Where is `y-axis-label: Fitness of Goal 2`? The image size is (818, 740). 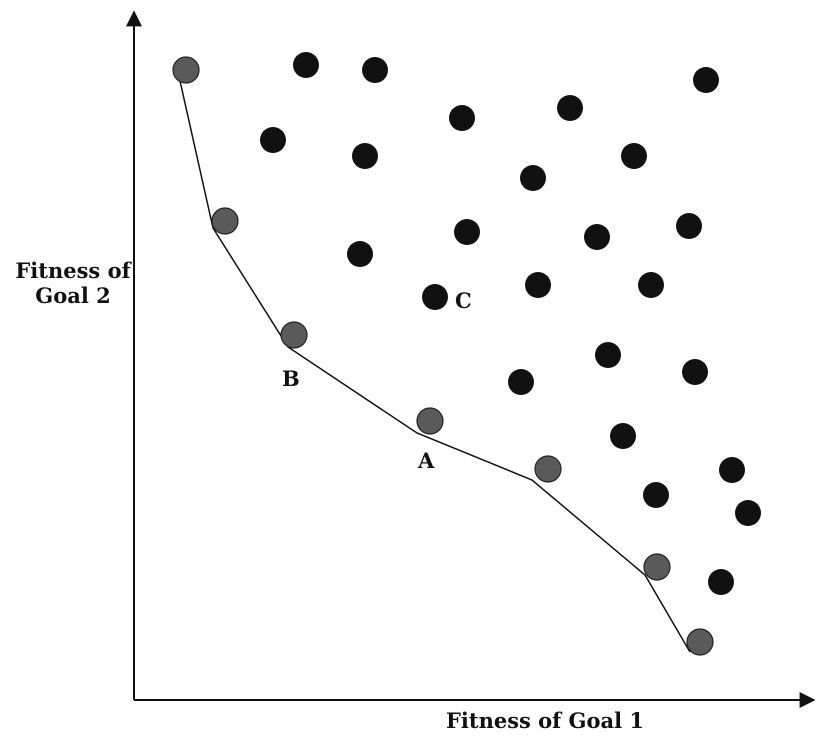
y-axis-label: Fitness of Goal 2 is located at coordinates (73, 283).